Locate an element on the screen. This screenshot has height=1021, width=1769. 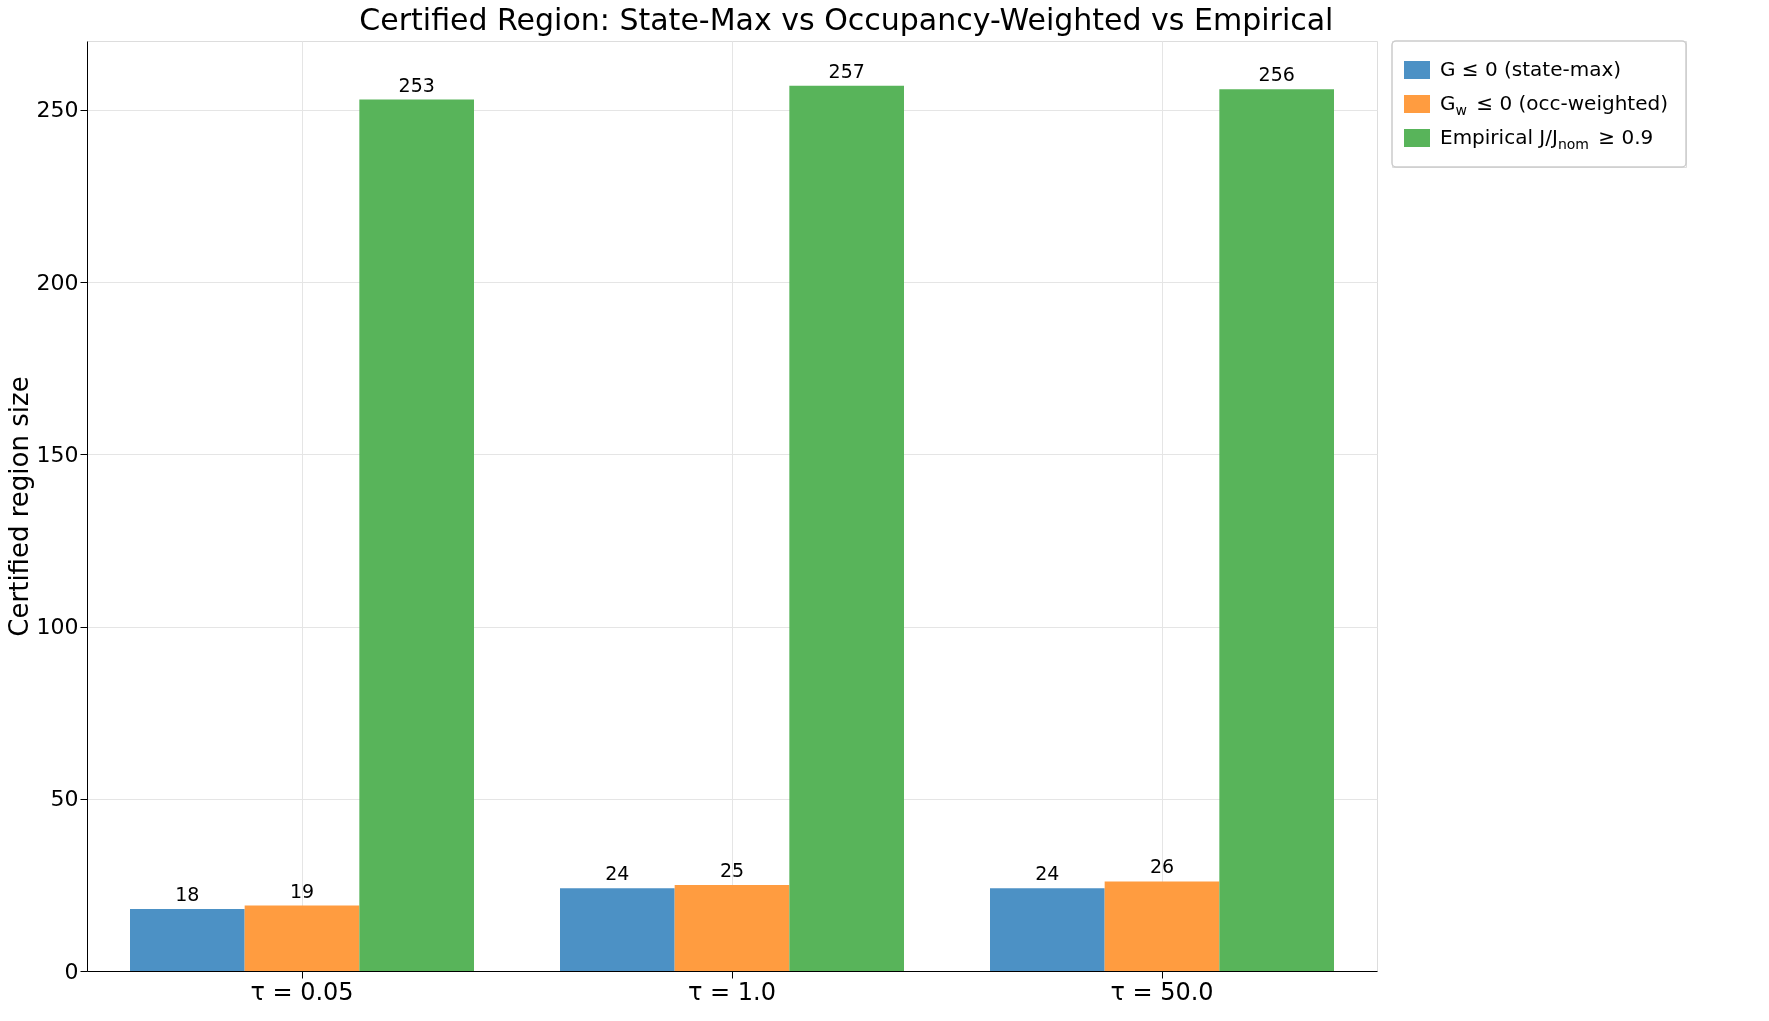
data-label: 256 is located at coordinates (1276, 74).